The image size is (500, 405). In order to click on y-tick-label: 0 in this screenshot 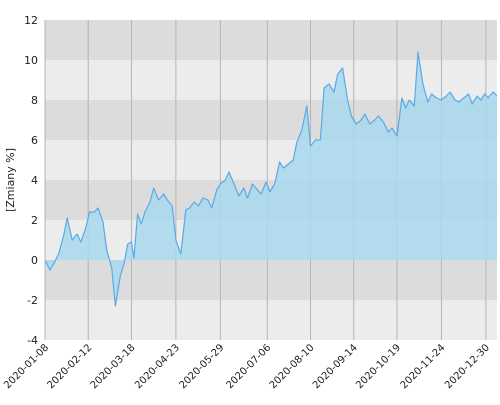, I will do `click(34, 260)`.